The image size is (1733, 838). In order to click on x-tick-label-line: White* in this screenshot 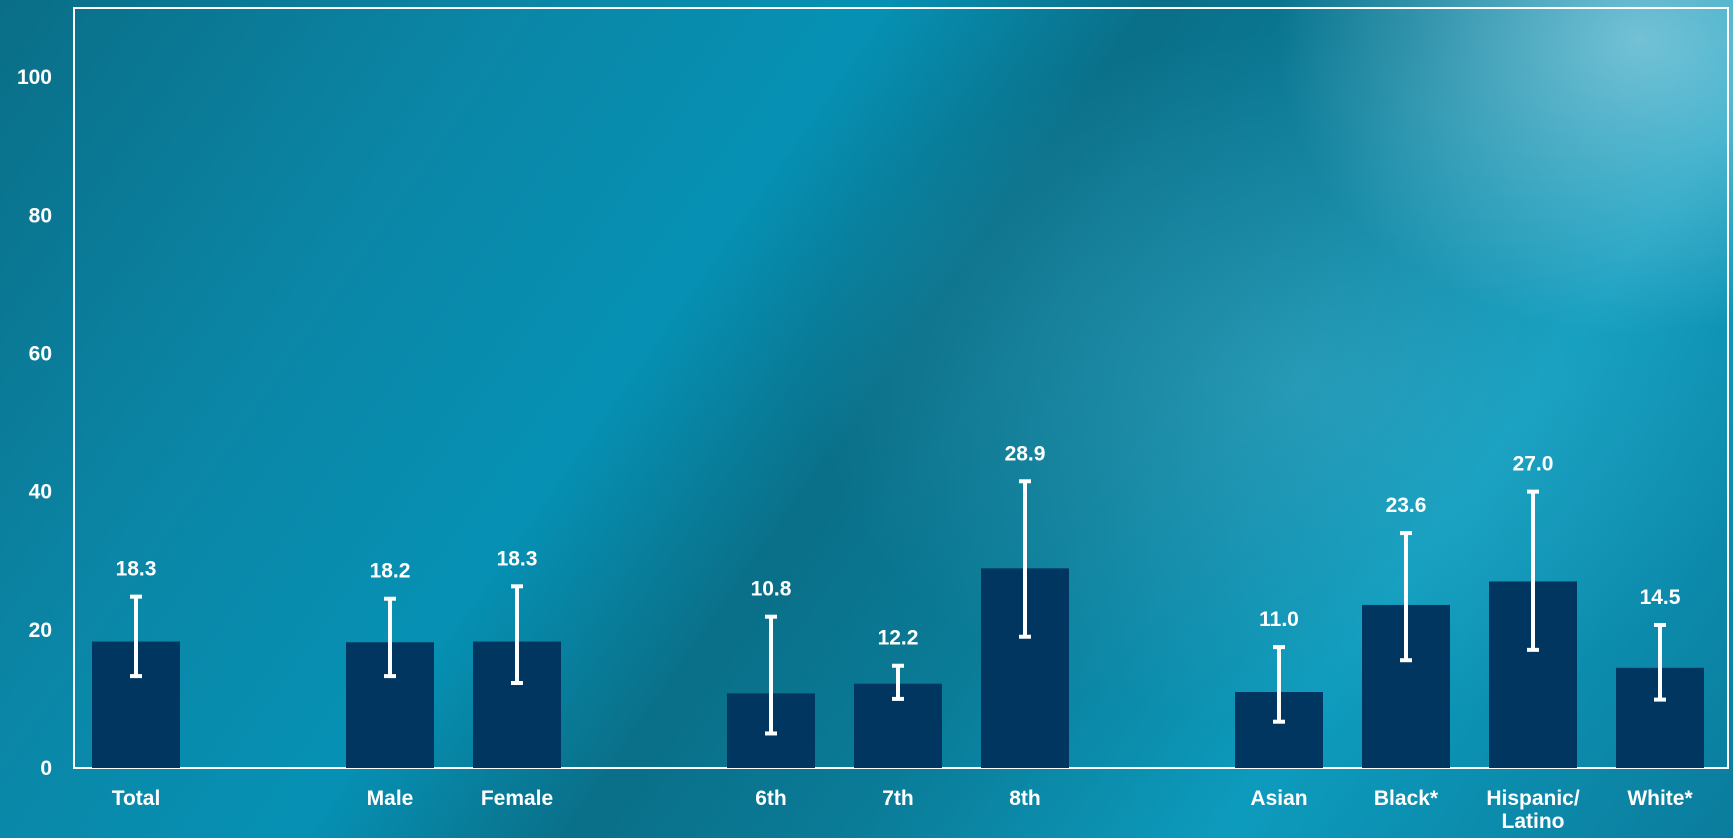, I will do `click(1660, 798)`.